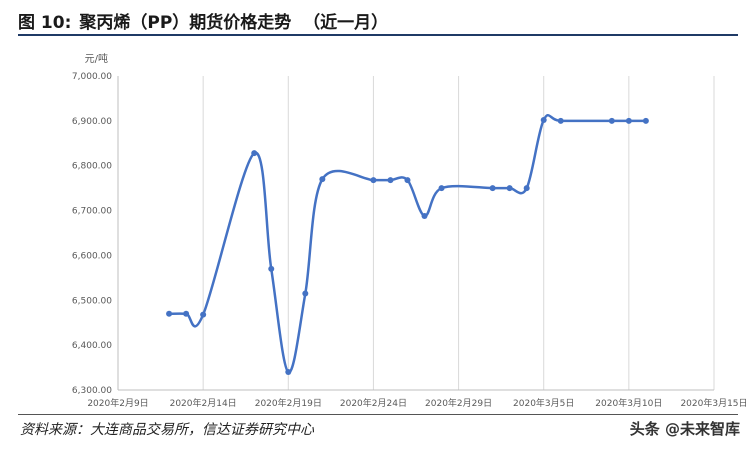  What do you see at coordinates (713, 403) in the screenshot?
I see `x-tick-label: 2020年3月15日` at bounding box center [713, 403].